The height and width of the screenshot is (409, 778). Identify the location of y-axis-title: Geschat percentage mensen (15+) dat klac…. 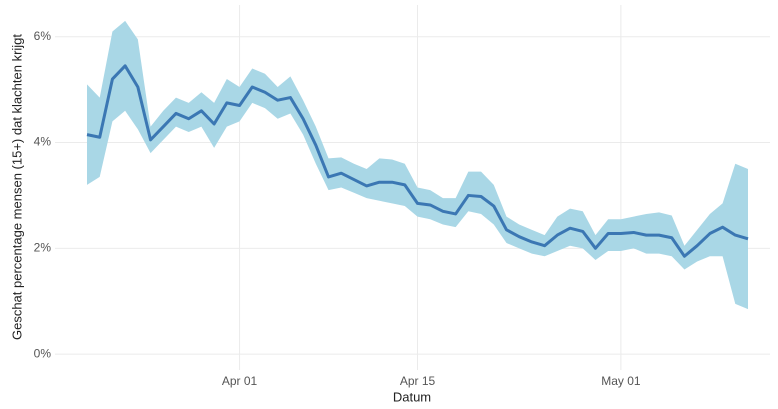
(16, 187).